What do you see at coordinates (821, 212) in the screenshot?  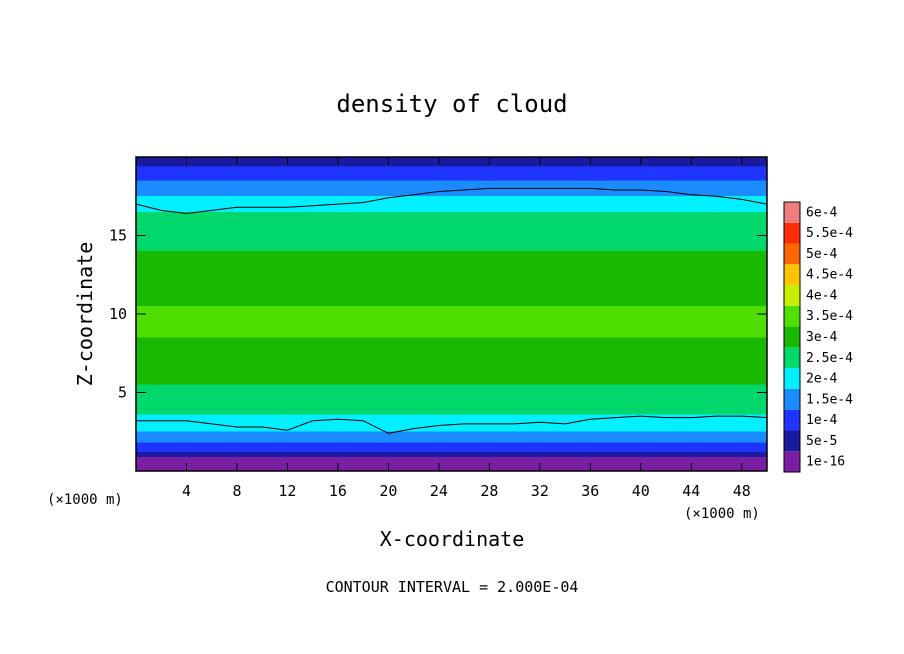 I see `colorbar-label: 6e-4` at bounding box center [821, 212].